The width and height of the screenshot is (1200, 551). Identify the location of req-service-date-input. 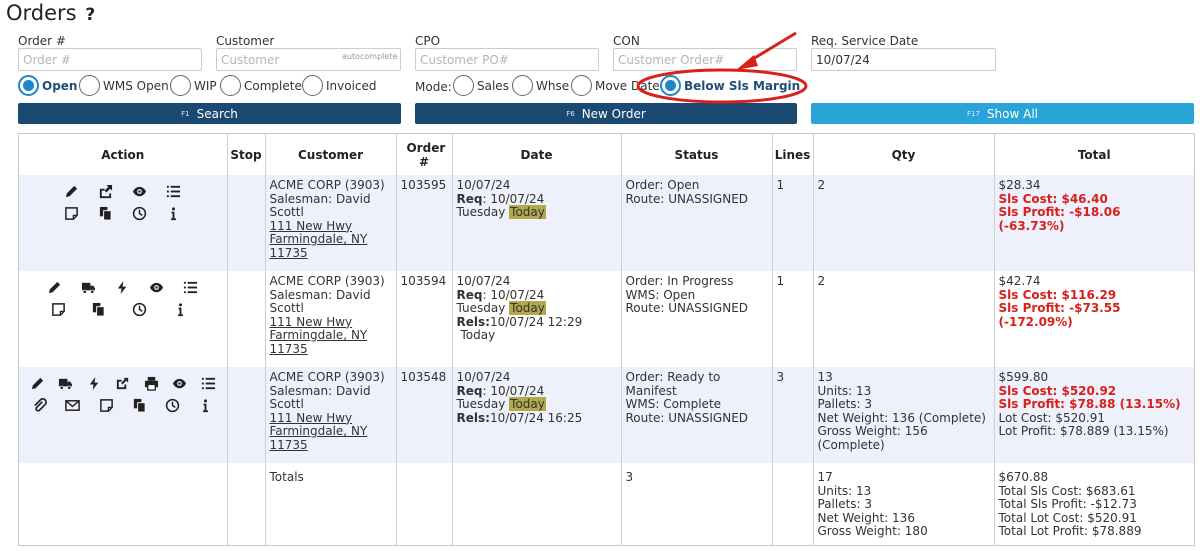
(903, 59).